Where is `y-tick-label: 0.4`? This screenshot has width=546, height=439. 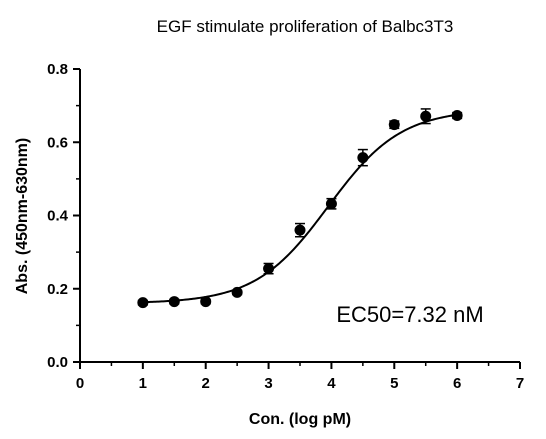 y-tick-label: 0.4 is located at coordinates (58, 216).